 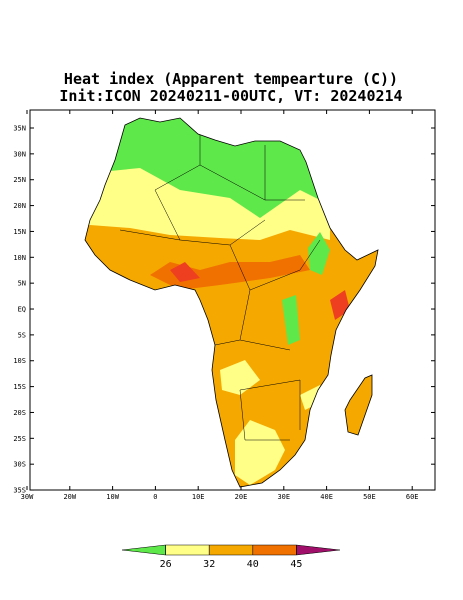 I want to click on lat-label: EQ, so click(x=22, y=310).